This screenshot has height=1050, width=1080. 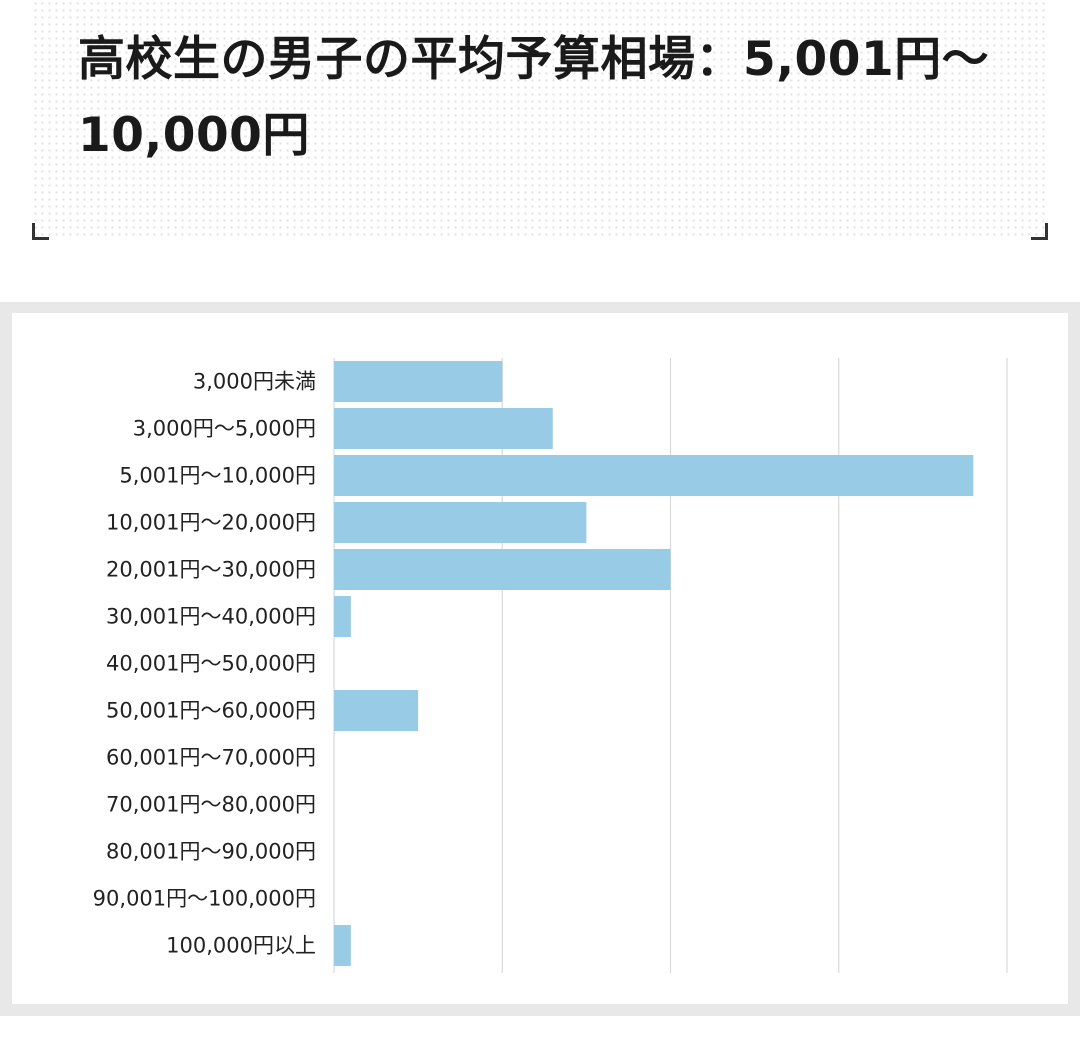 What do you see at coordinates (1039, 231) in the screenshot?
I see `corner-bracket-right` at bounding box center [1039, 231].